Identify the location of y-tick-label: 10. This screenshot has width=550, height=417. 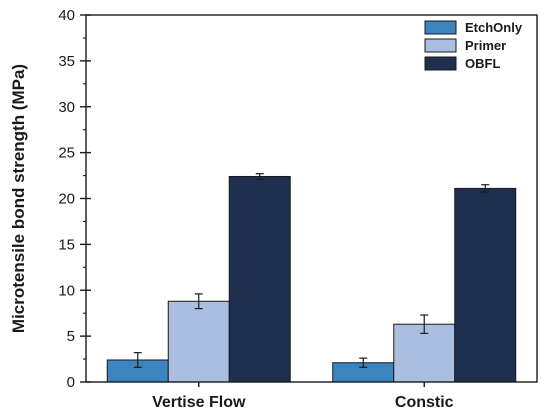
(66, 290).